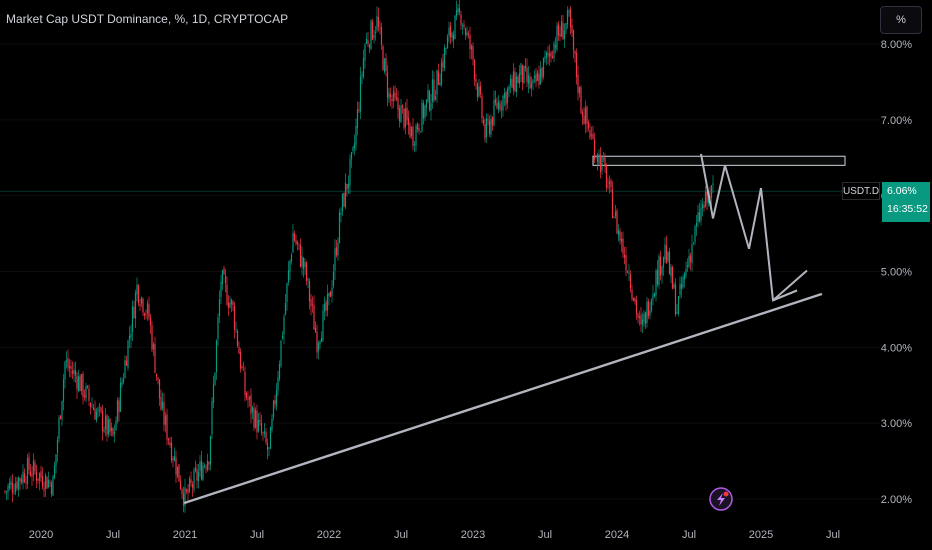 The width and height of the screenshot is (932, 550). What do you see at coordinates (902, 191) in the screenshot?
I see `price-value: 6.06%` at bounding box center [902, 191].